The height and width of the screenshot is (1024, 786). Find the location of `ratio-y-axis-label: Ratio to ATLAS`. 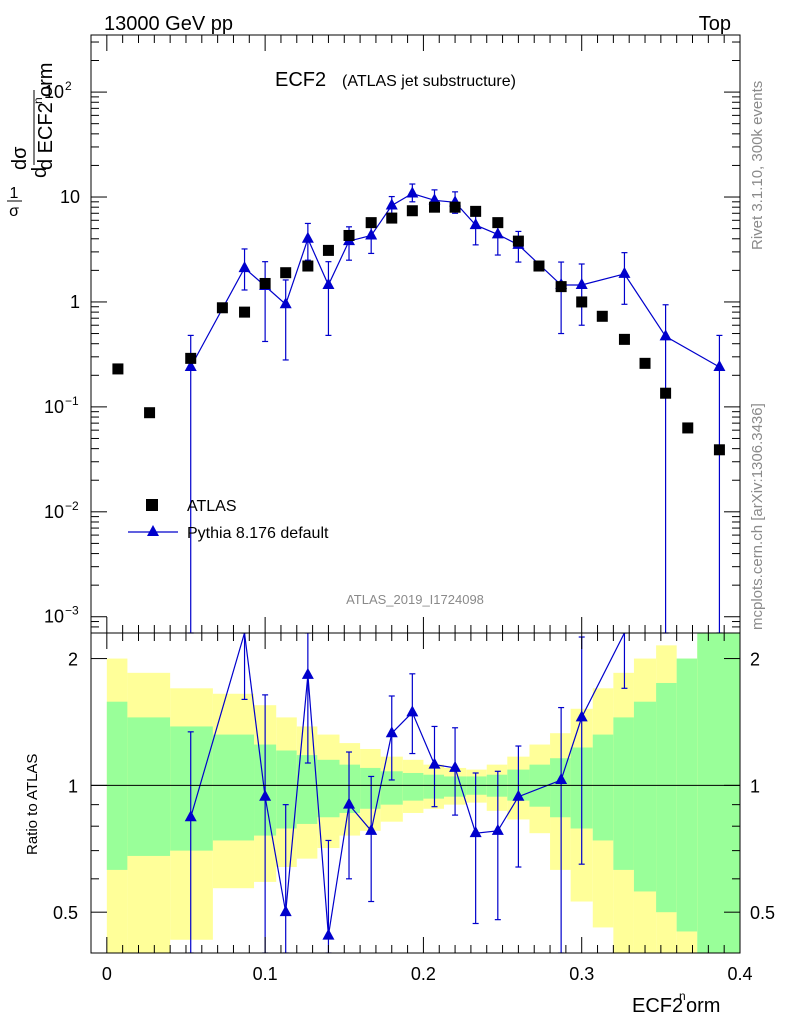

ratio-y-axis-label: Ratio to ATLAS is located at coordinates (32, 804).